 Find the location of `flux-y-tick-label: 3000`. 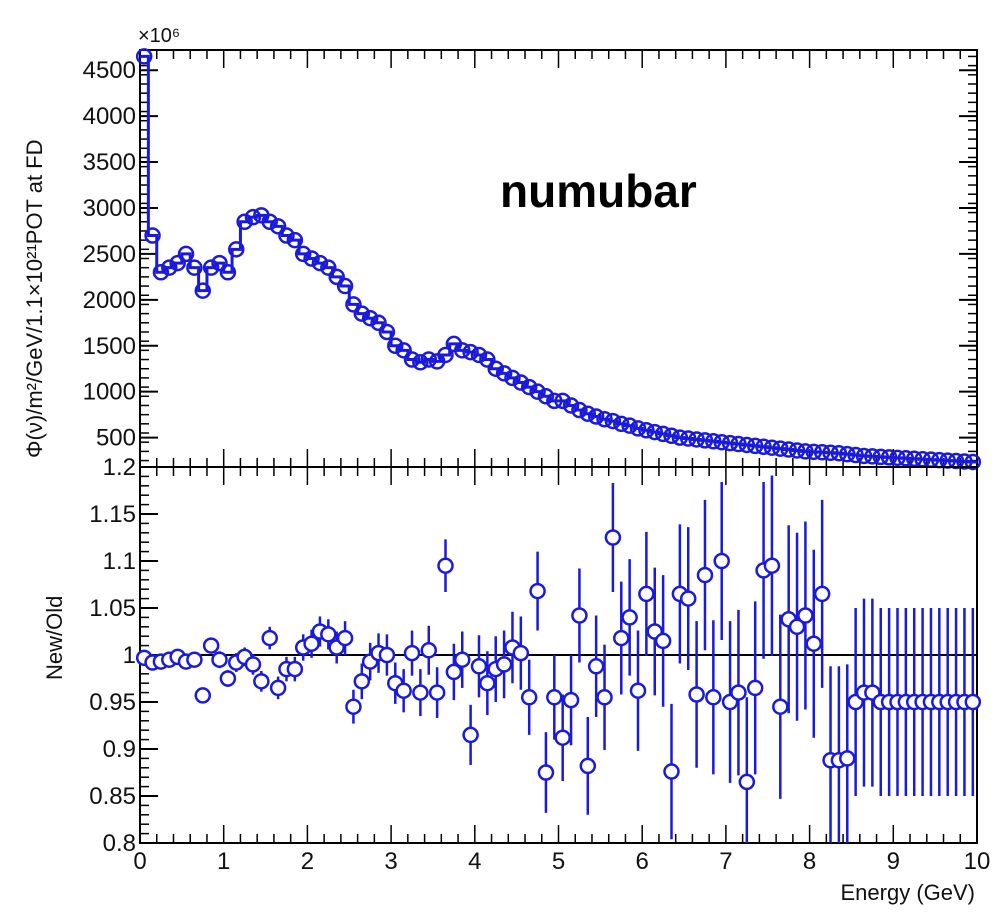

flux-y-tick-label: 3000 is located at coordinates (109, 208).